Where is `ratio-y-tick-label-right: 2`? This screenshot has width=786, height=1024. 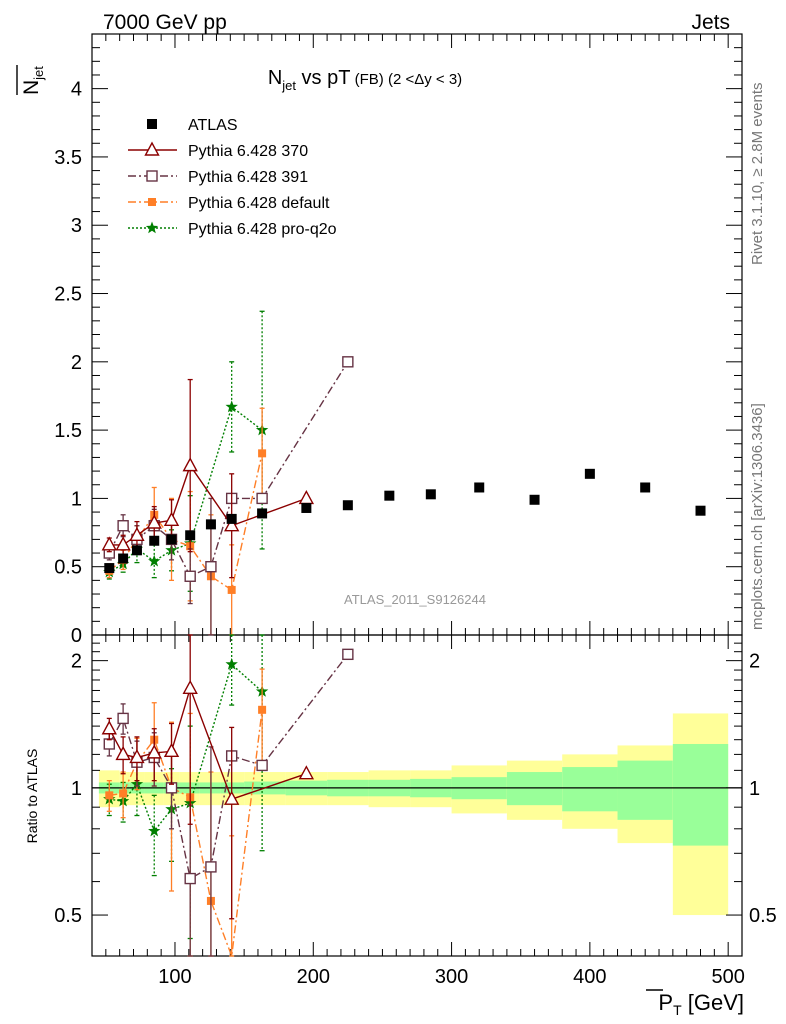 ratio-y-tick-label-right: 2 is located at coordinates (754, 662).